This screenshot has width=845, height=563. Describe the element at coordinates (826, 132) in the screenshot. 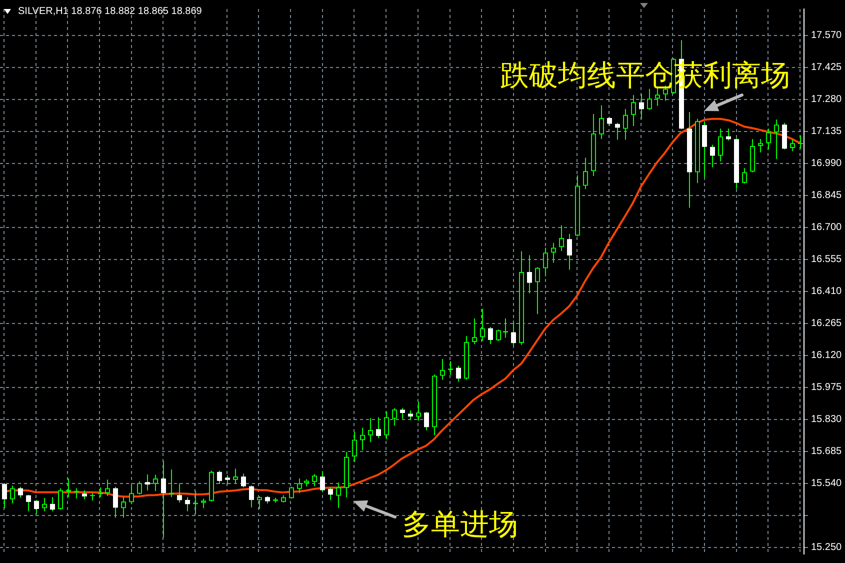

I see `y-tick-label: 17.135` at that location.